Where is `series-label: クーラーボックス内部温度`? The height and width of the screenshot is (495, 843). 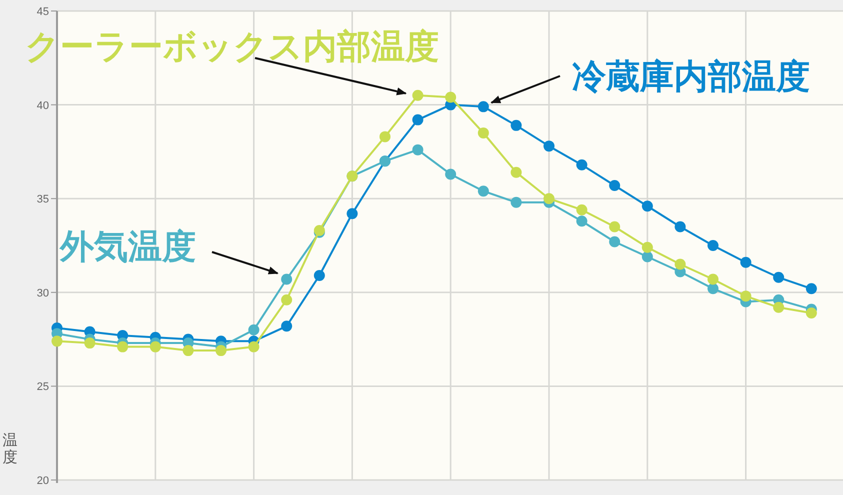
series-label: クーラーボックス内部温度 is located at coordinates (232, 47).